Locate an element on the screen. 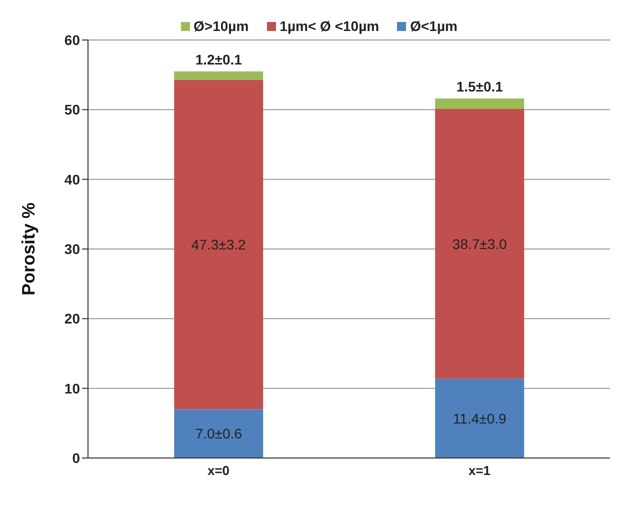 The image size is (630, 510). y-tick-label: 10 is located at coordinates (72, 388).